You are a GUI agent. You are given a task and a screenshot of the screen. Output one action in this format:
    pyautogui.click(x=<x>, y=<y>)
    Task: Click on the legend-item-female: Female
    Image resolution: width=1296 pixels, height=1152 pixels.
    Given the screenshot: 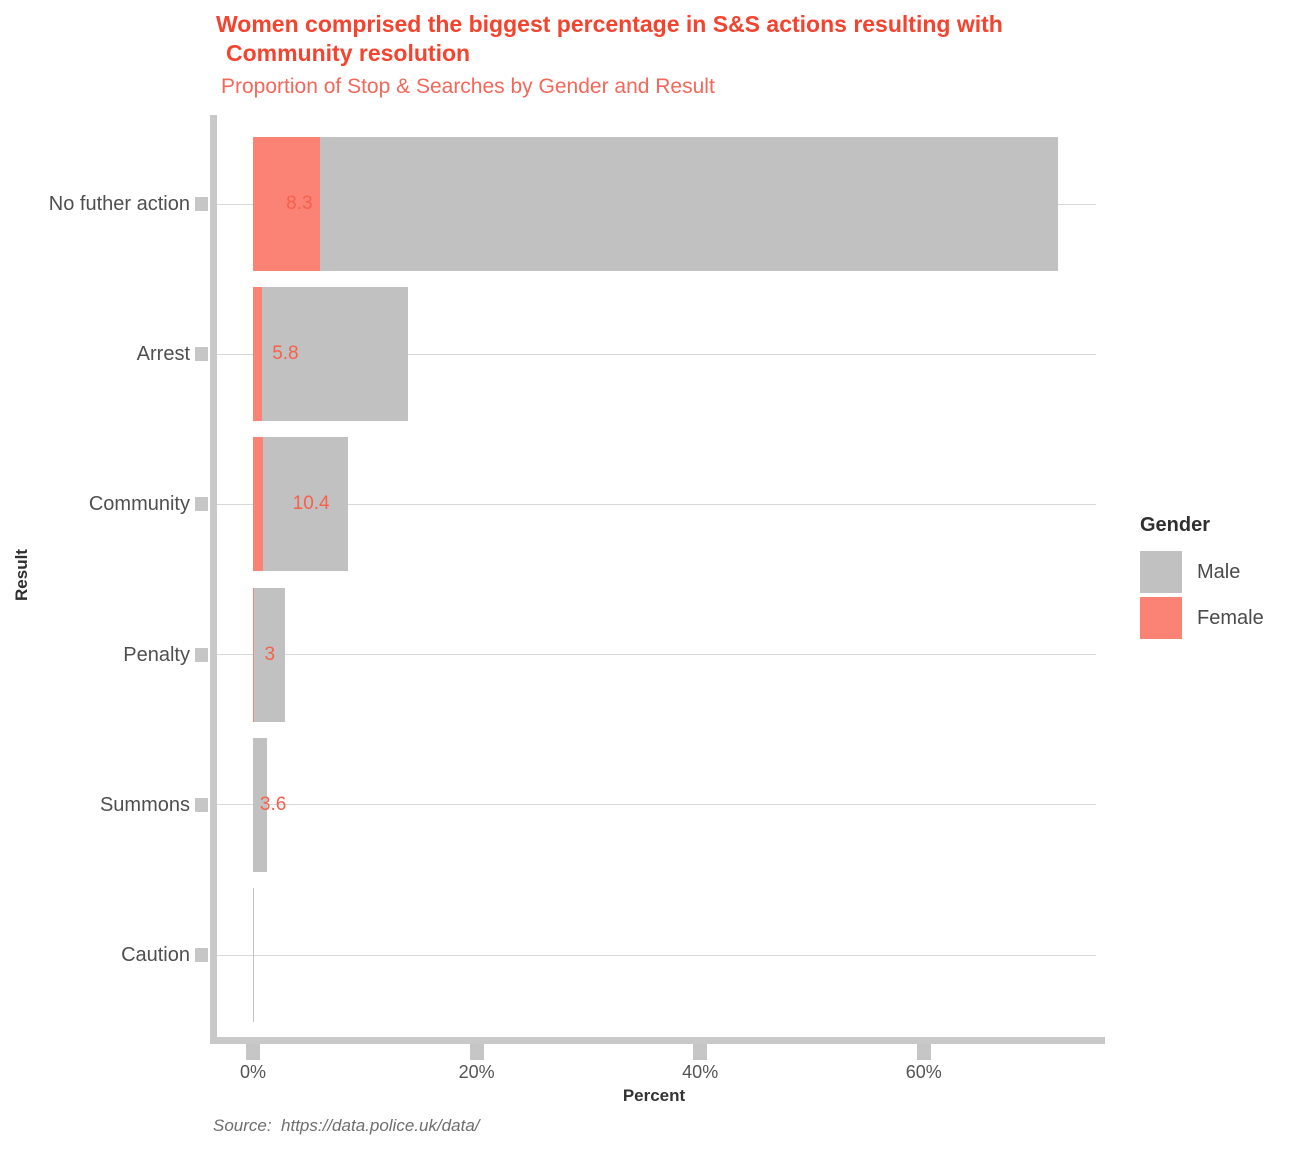 What is the action you would take?
    pyautogui.click(x=1218, y=618)
    